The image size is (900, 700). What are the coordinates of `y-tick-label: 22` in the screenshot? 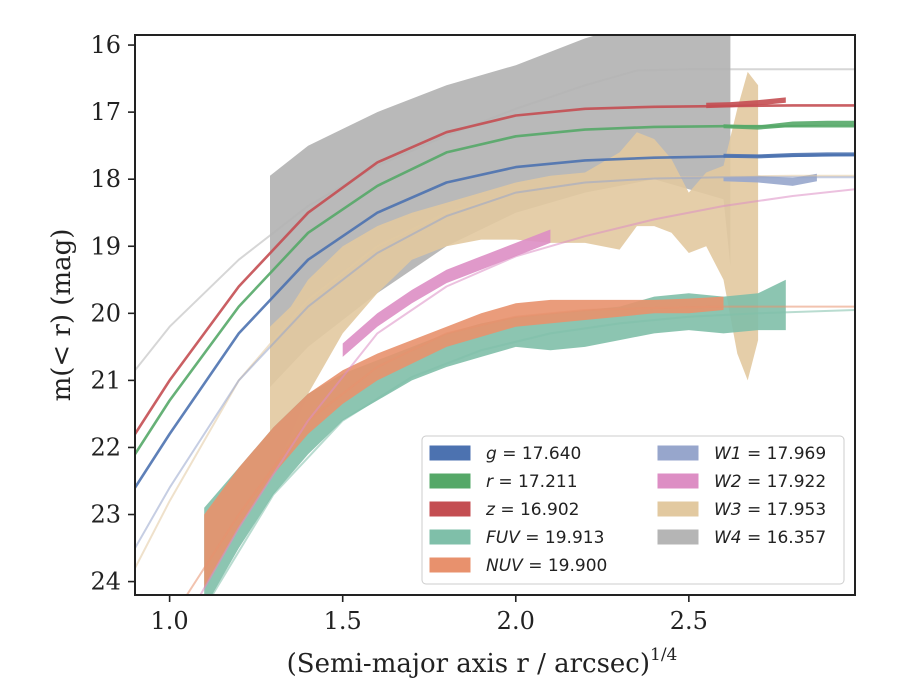 It's located at (105, 447).